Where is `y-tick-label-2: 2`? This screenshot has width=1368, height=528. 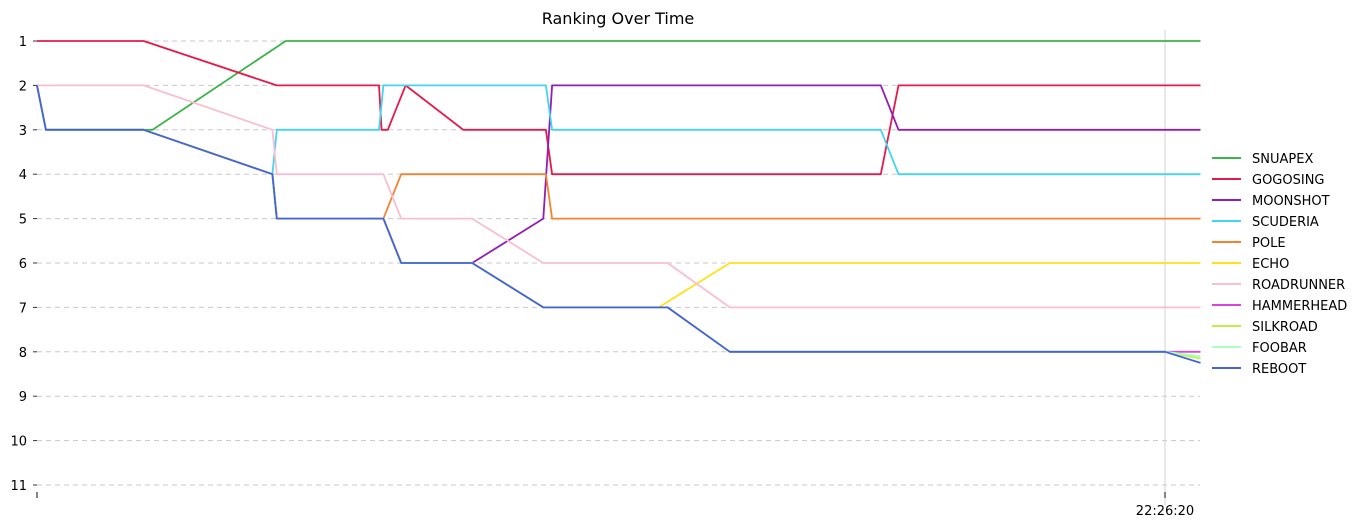 y-tick-label-2: 2 is located at coordinates (23, 86).